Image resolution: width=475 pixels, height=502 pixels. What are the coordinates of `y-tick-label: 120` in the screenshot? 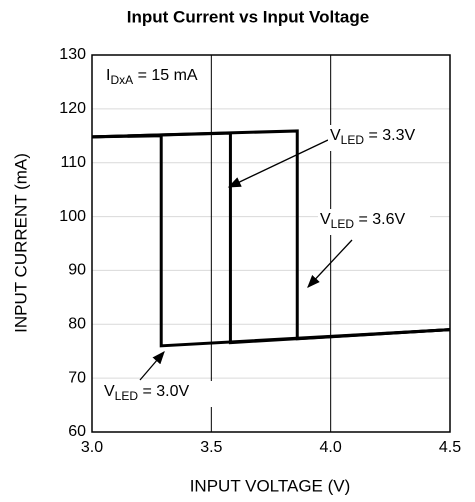 It's located at (72, 108).